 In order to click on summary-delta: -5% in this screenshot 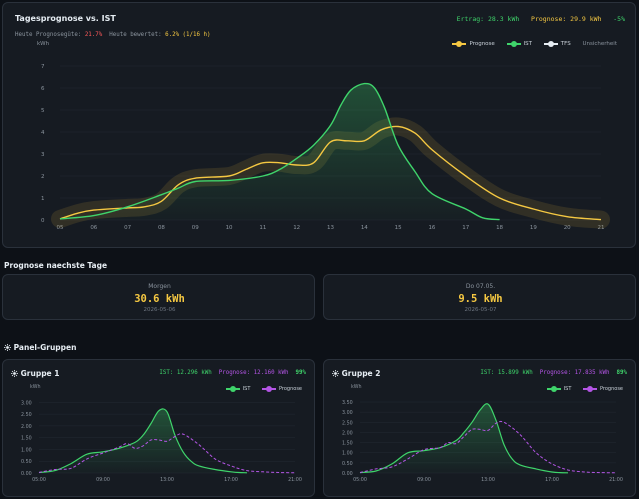, I will do `click(619, 19)`.